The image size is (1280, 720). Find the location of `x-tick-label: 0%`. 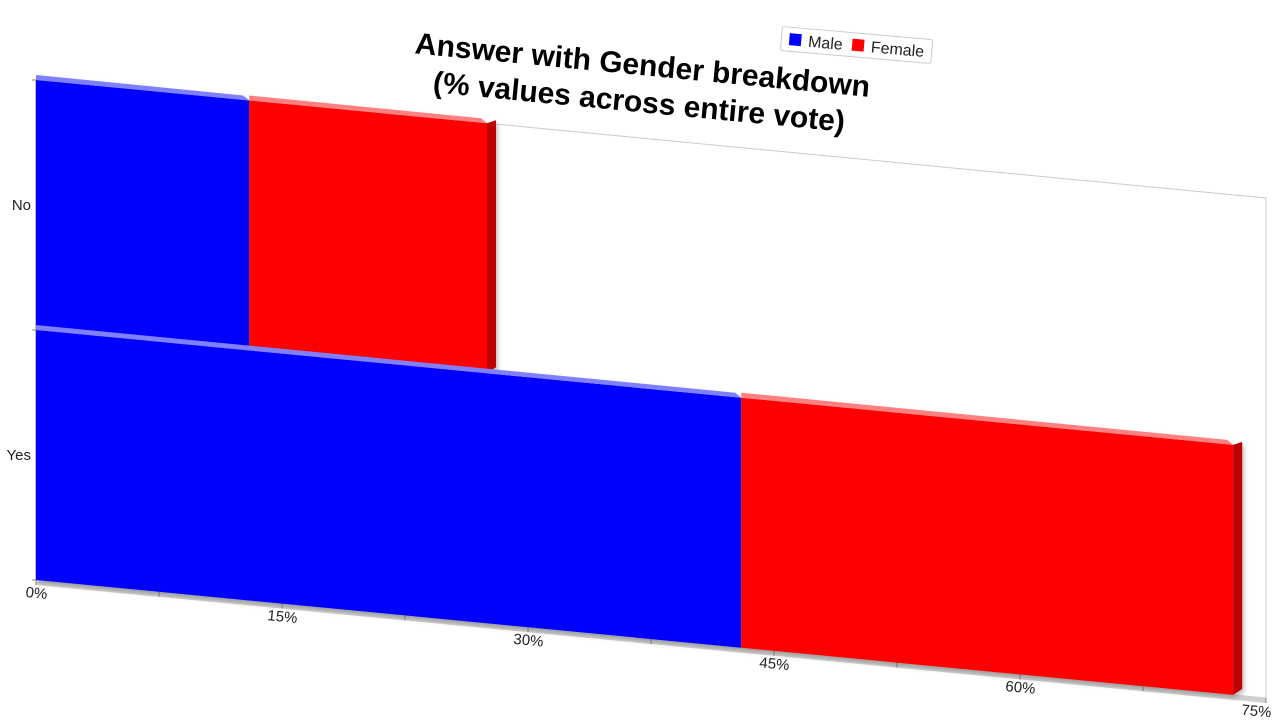

x-tick-label: 0% is located at coordinates (36, 593).